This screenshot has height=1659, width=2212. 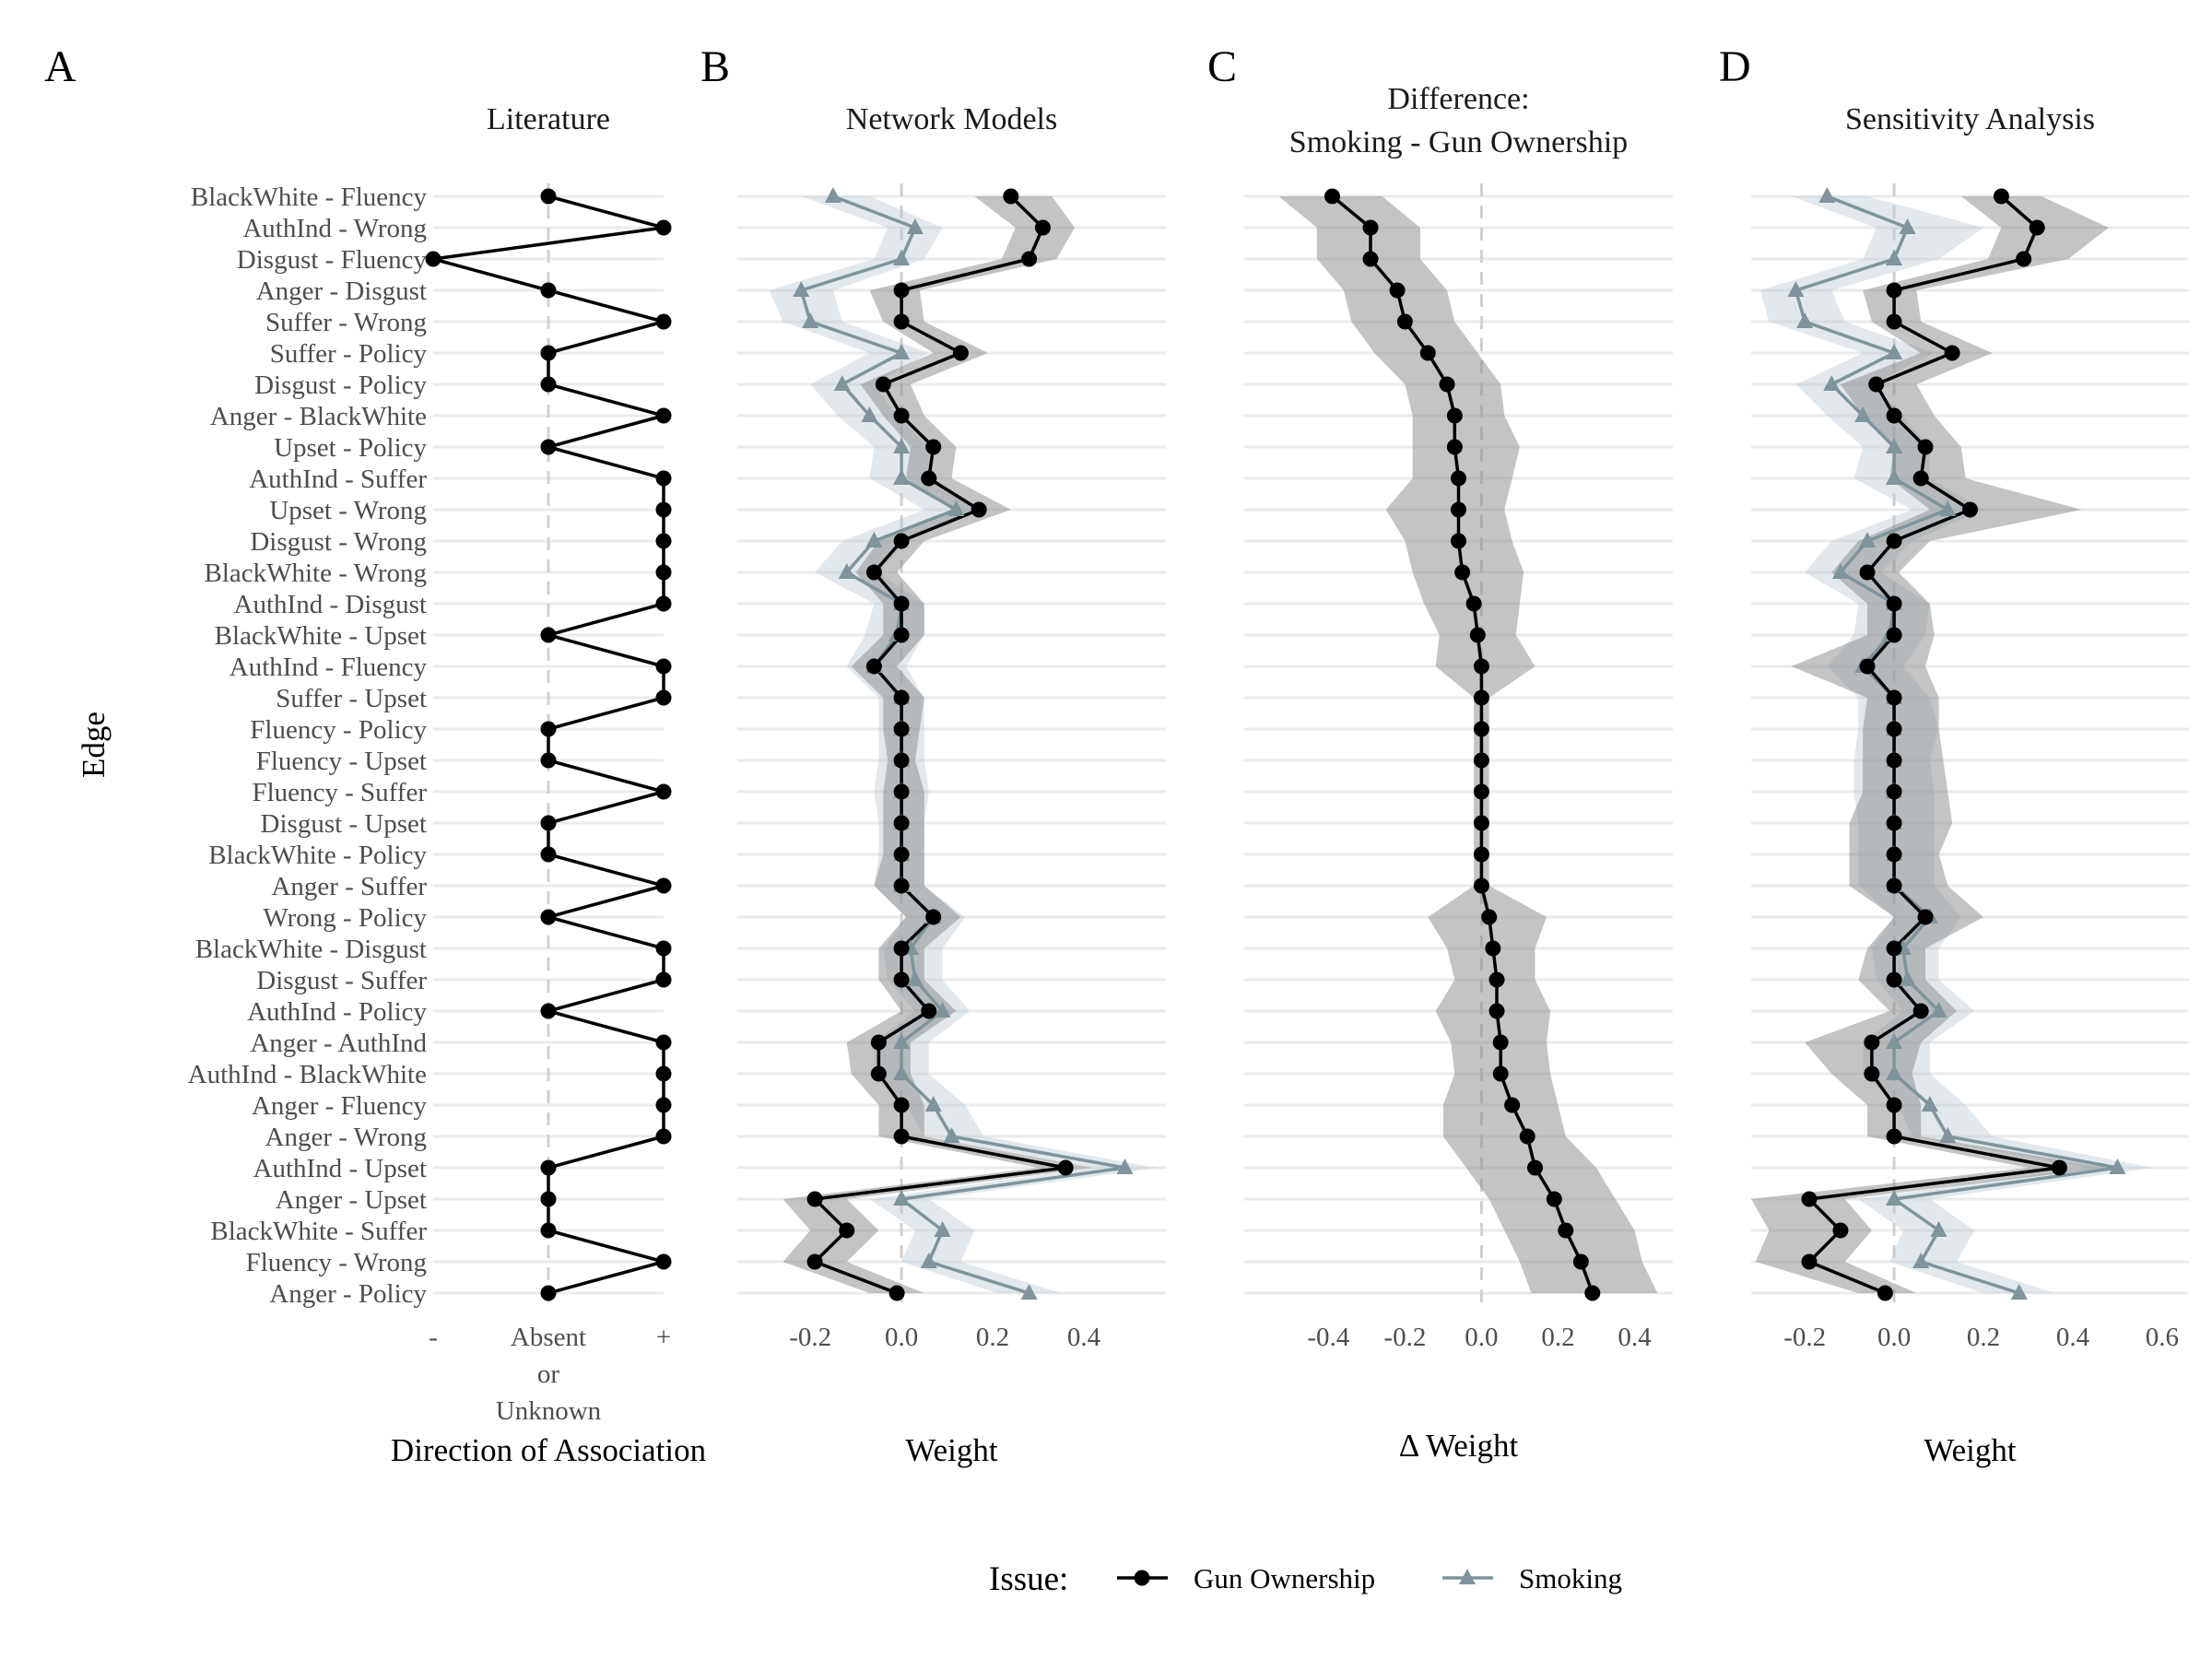 What do you see at coordinates (349, 354) in the screenshot?
I see `y-tick-label: Suffer - Policy` at bounding box center [349, 354].